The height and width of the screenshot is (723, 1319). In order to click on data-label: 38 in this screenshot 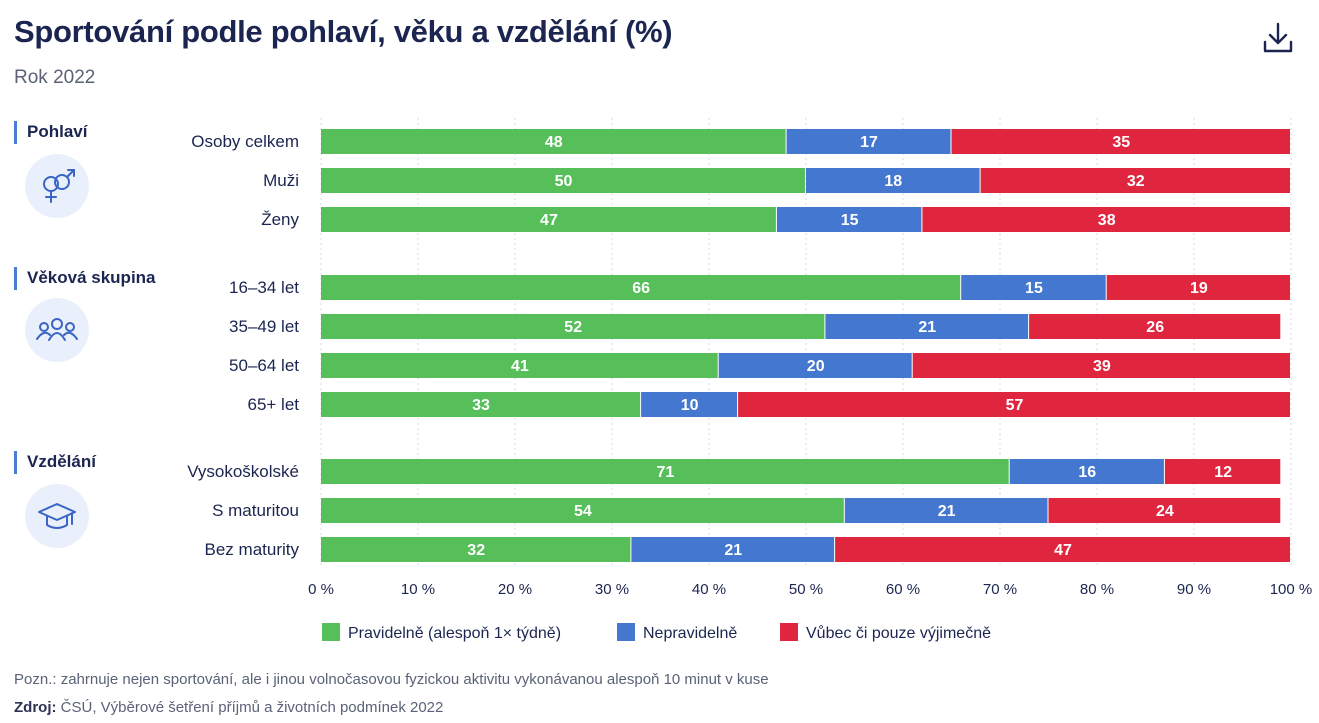, I will do `click(1107, 220)`.